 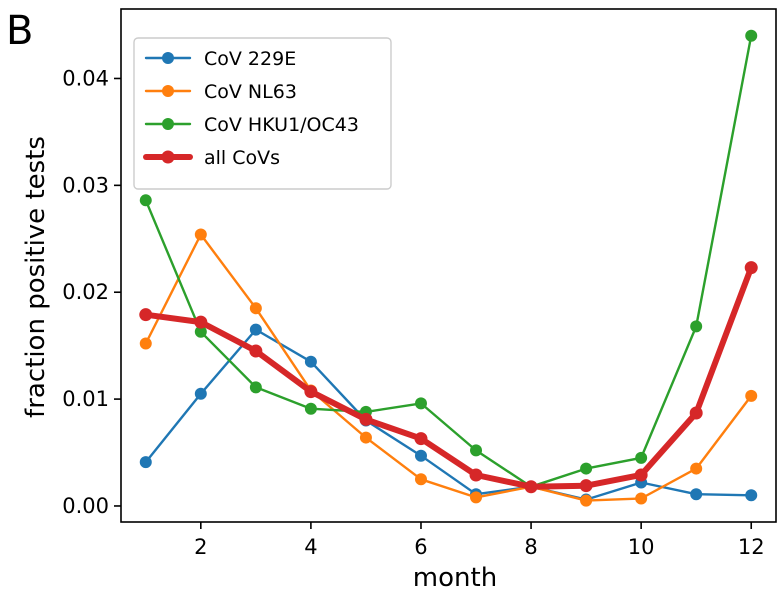 What do you see at coordinates (281, 125) in the screenshot?
I see `legend-label-2: CoV HKU1/OC43` at bounding box center [281, 125].